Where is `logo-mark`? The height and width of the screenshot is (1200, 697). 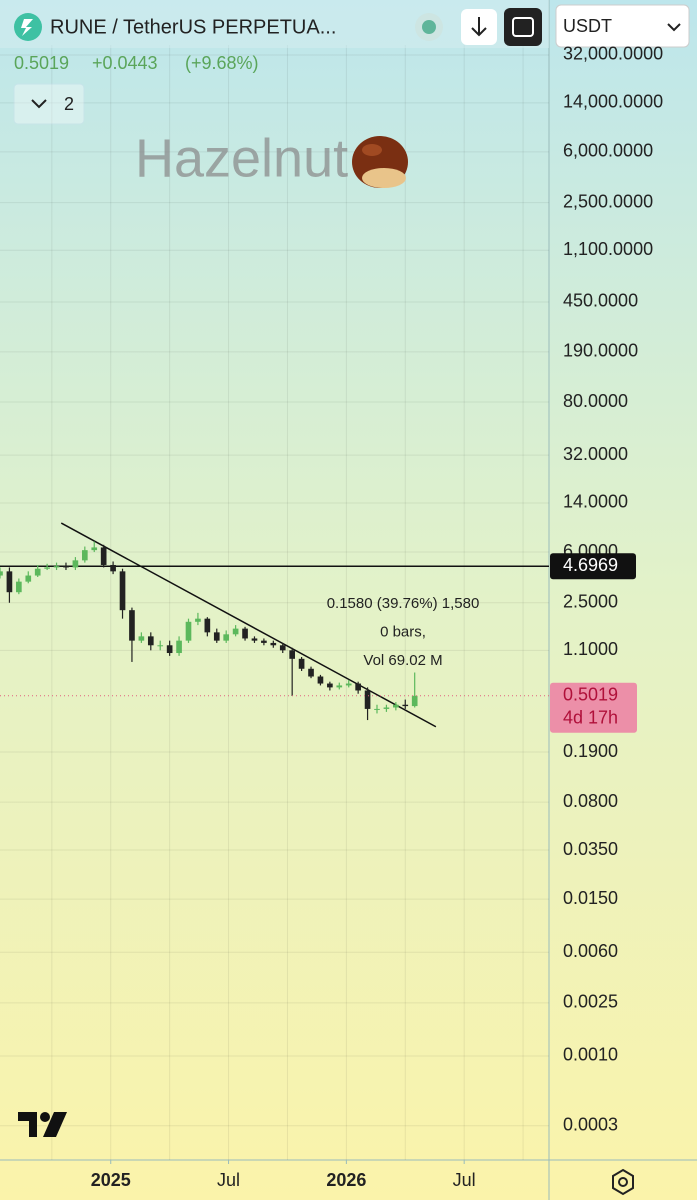 logo-mark is located at coordinates (27, 27).